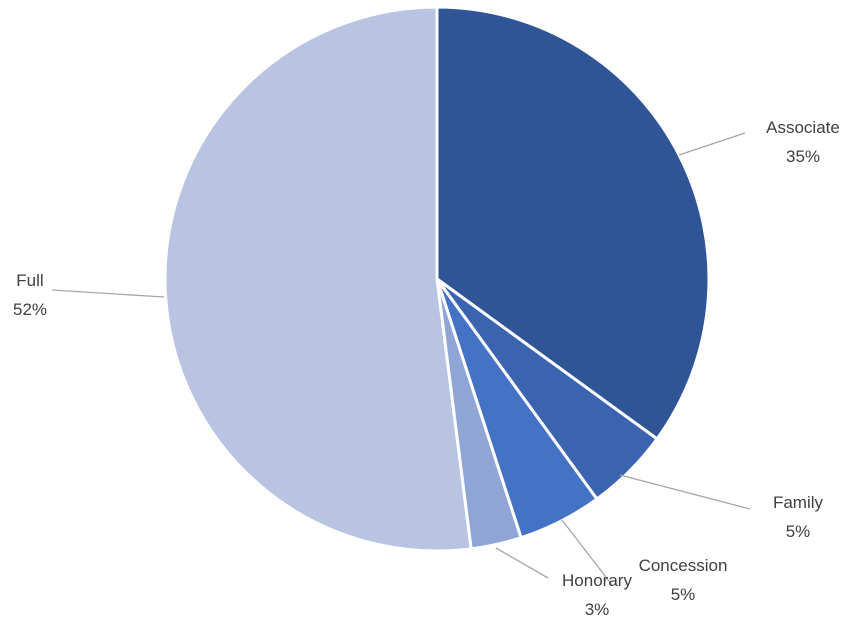  What do you see at coordinates (803, 156) in the screenshot?
I see `label-percent-associate: 35%` at bounding box center [803, 156].